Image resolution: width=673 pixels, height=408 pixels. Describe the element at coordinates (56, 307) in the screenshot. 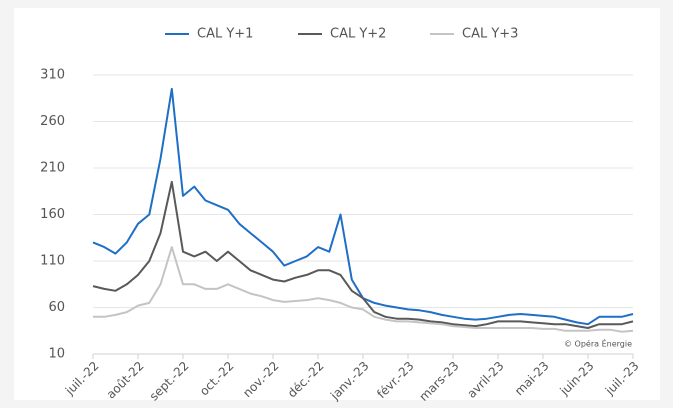

I see `y-tick-label: 60` at that location.